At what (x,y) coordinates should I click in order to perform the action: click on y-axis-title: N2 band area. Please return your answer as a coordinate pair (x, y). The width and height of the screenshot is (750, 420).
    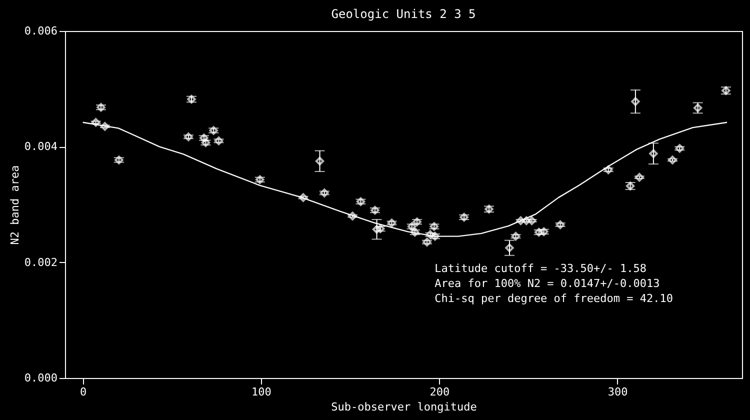
    Looking at the image, I should click on (15, 205).